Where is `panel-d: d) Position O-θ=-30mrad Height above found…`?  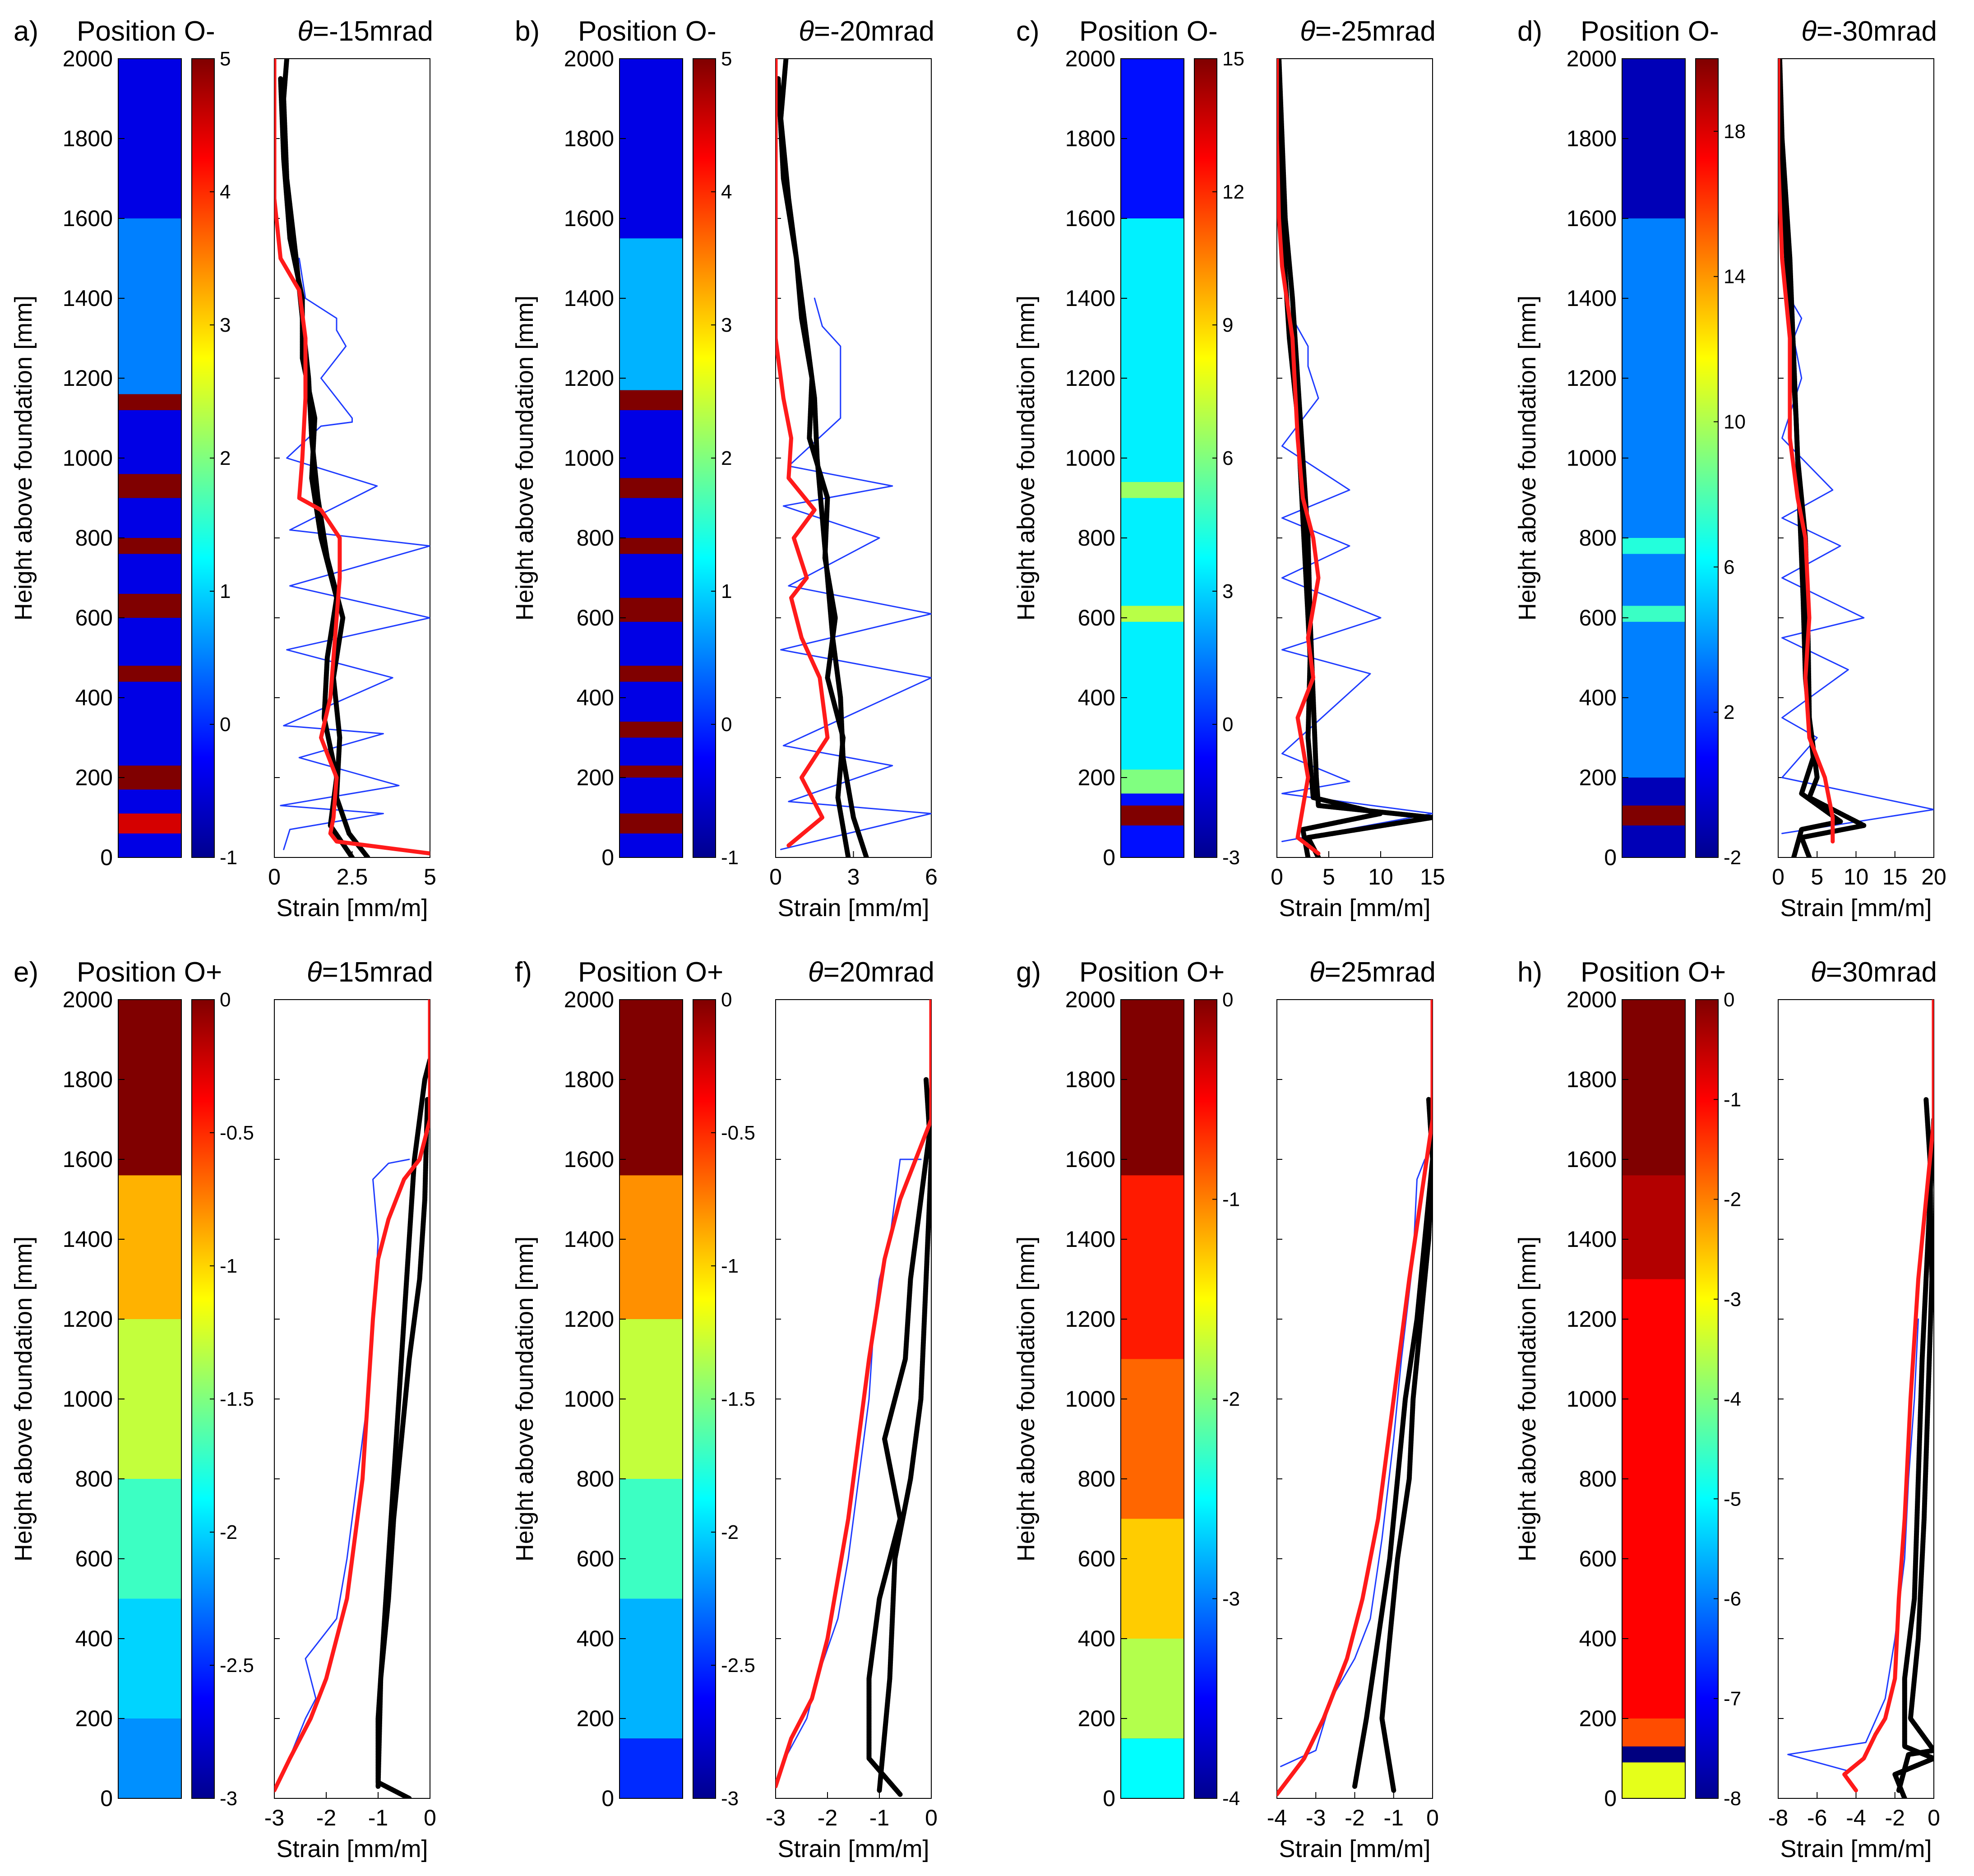
panel-d: d) Position O-θ=-30mrad Height above found… is located at coordinates (1730, 469).